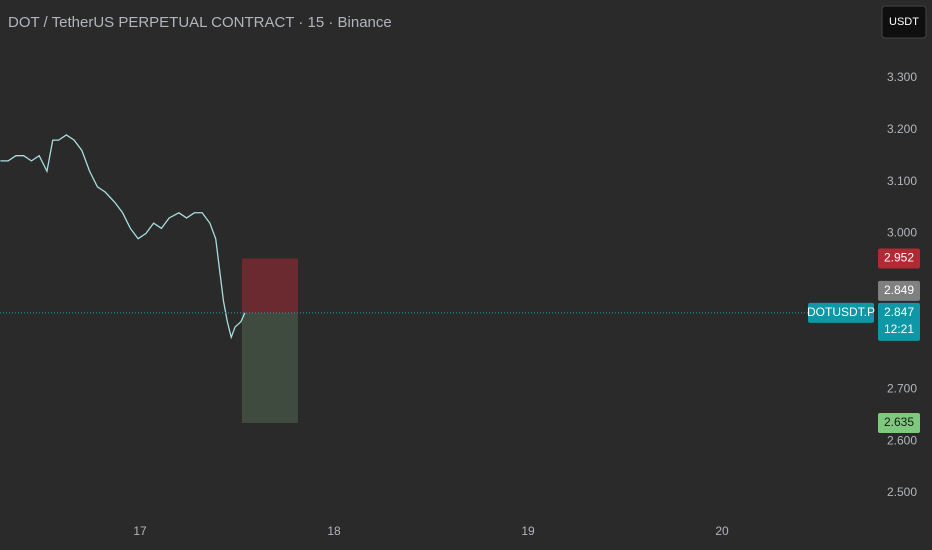  I want to click on y-tick-label: 3.000, so click(902, 233).